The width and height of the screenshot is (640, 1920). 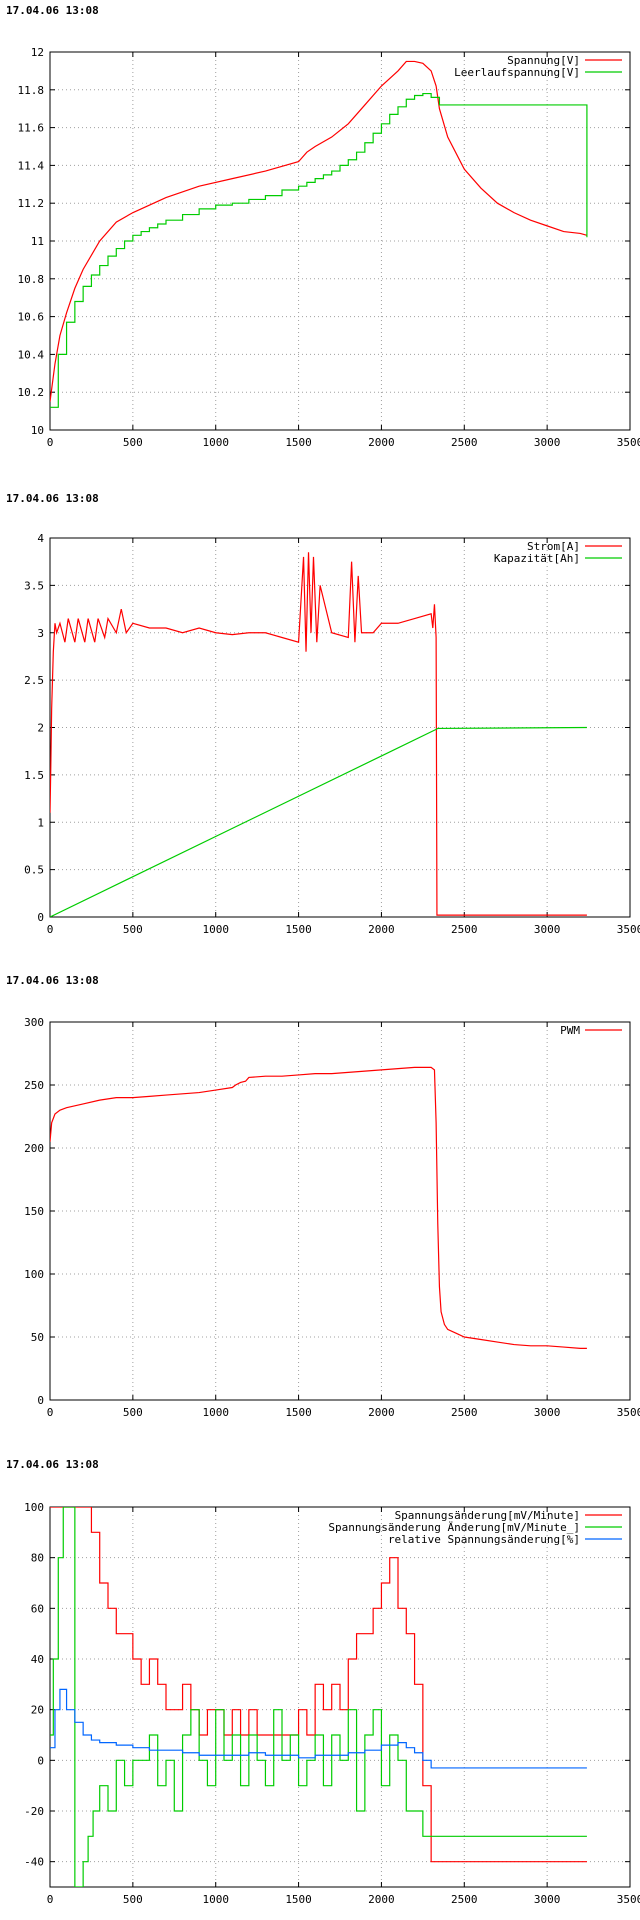 What do you see at coordinates (34, 1862) in the screenshot?
I see `y-tick-label: -40` at bounding box center [34, 1862].